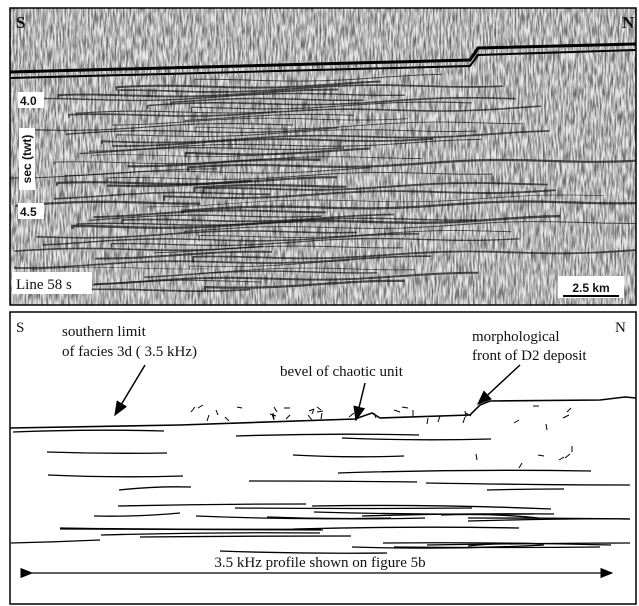 This screenshot has height=606, width=639. I want to click on line-label: Line 58 s, so click(44, 285).